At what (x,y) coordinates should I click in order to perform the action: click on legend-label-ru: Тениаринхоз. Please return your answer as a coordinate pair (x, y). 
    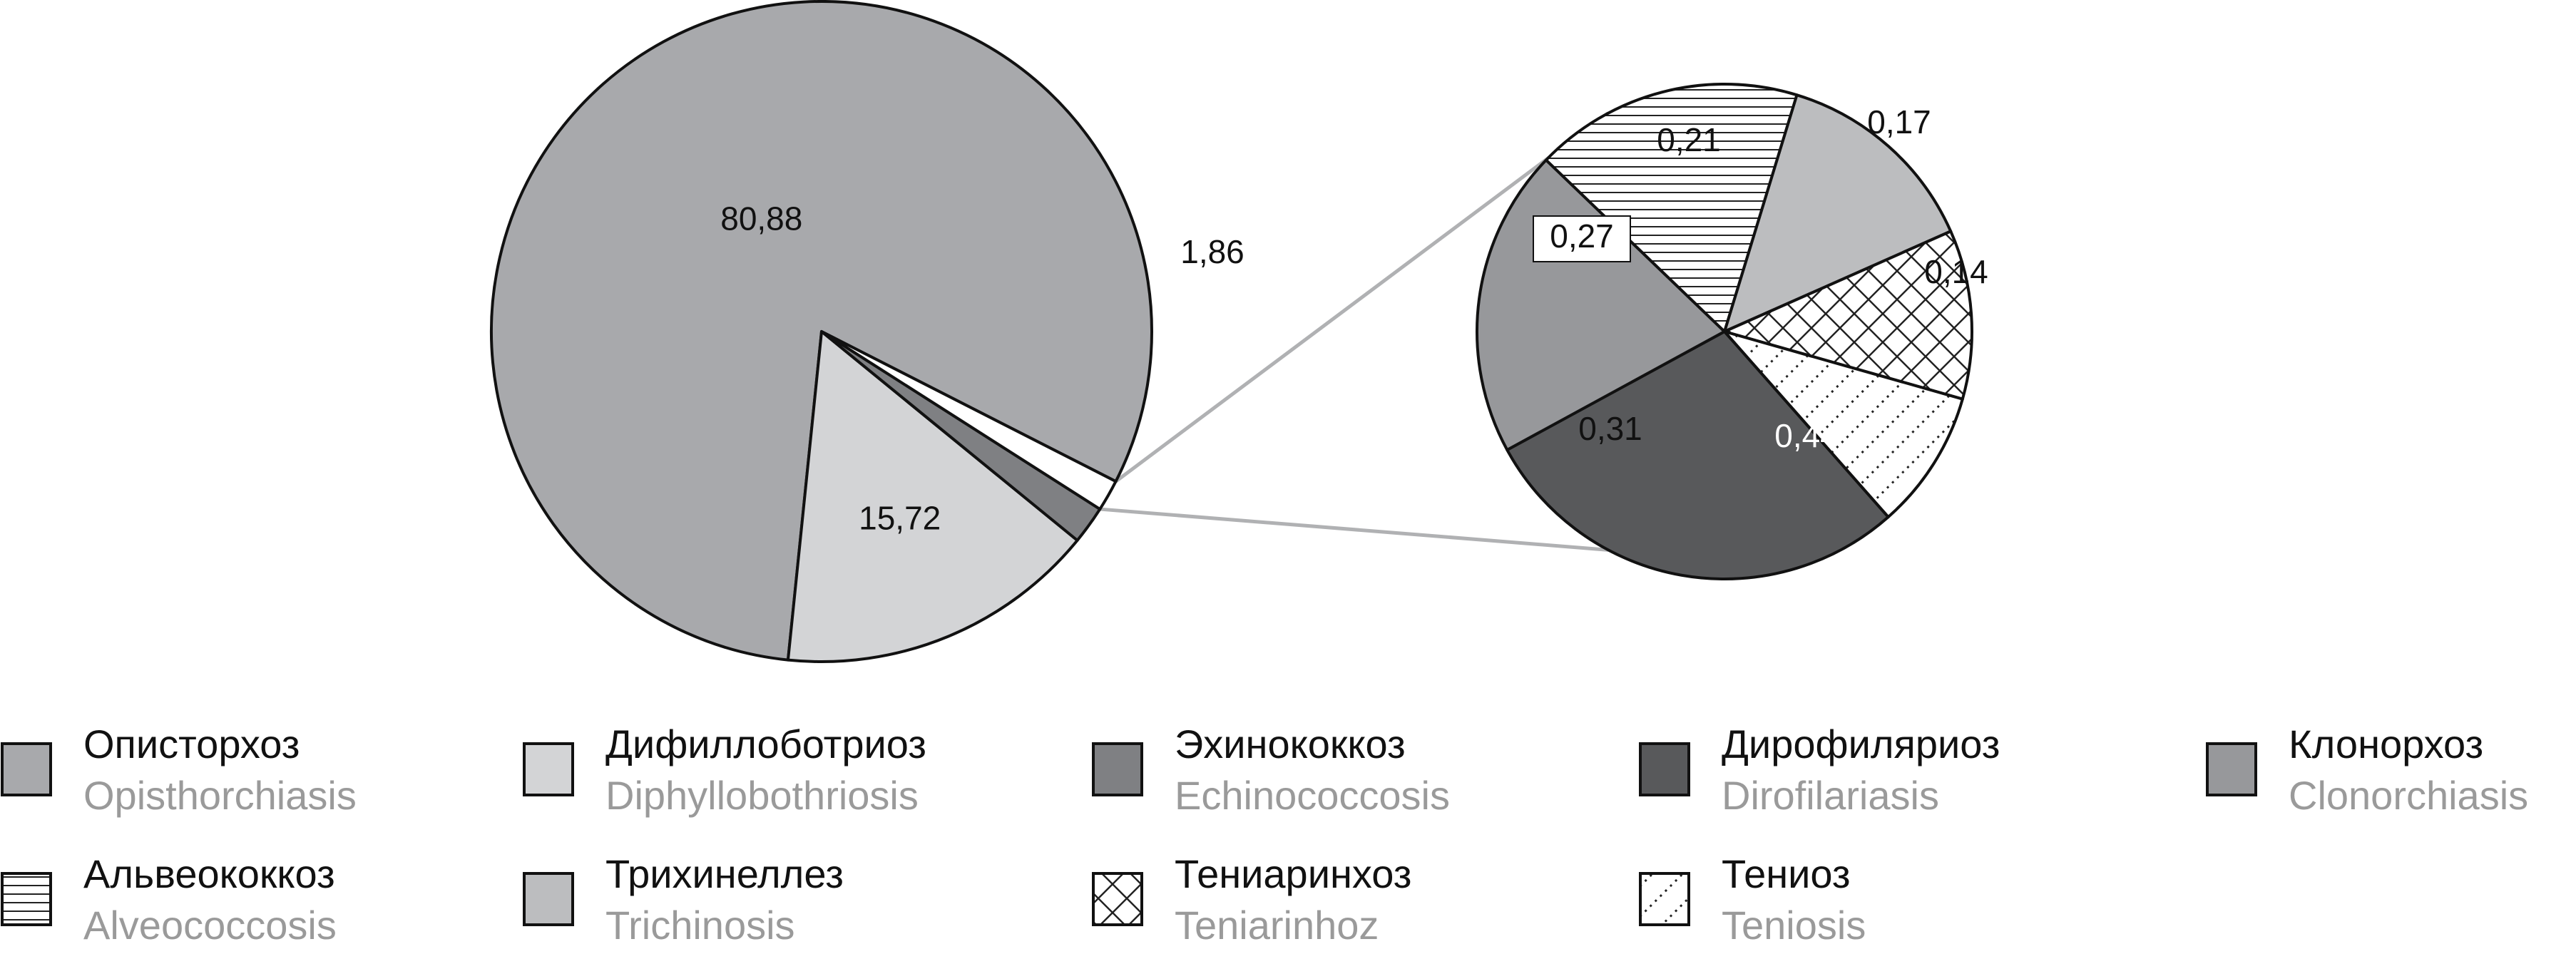
    Looking at the image, I should click on (1293, 873).